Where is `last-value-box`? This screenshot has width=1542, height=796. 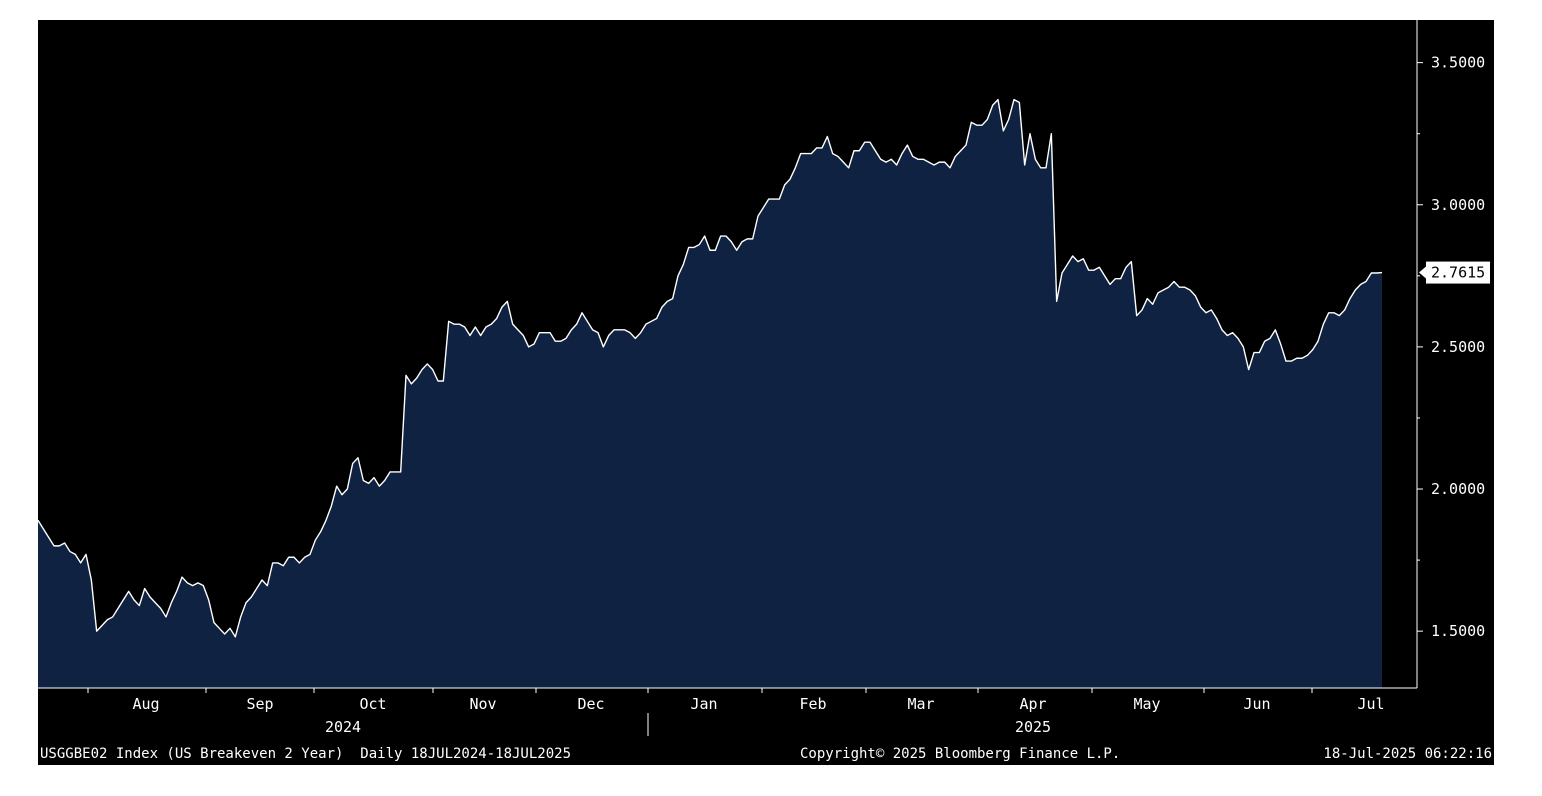
last-value-box is located at coordinates (1458, 272).